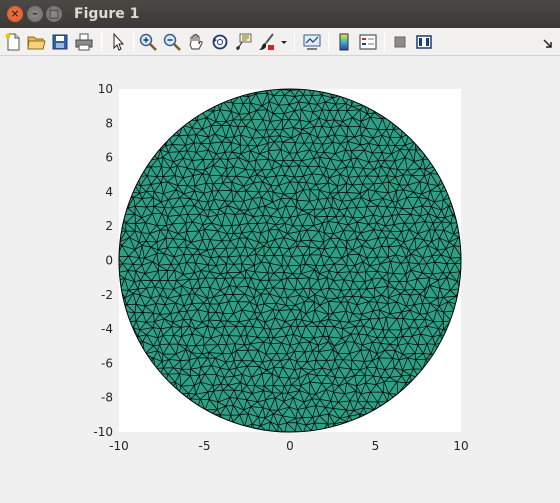 The height and width of the screenshot is (503, 560). I want to click on zoom-out-icon, so click(172, 42).